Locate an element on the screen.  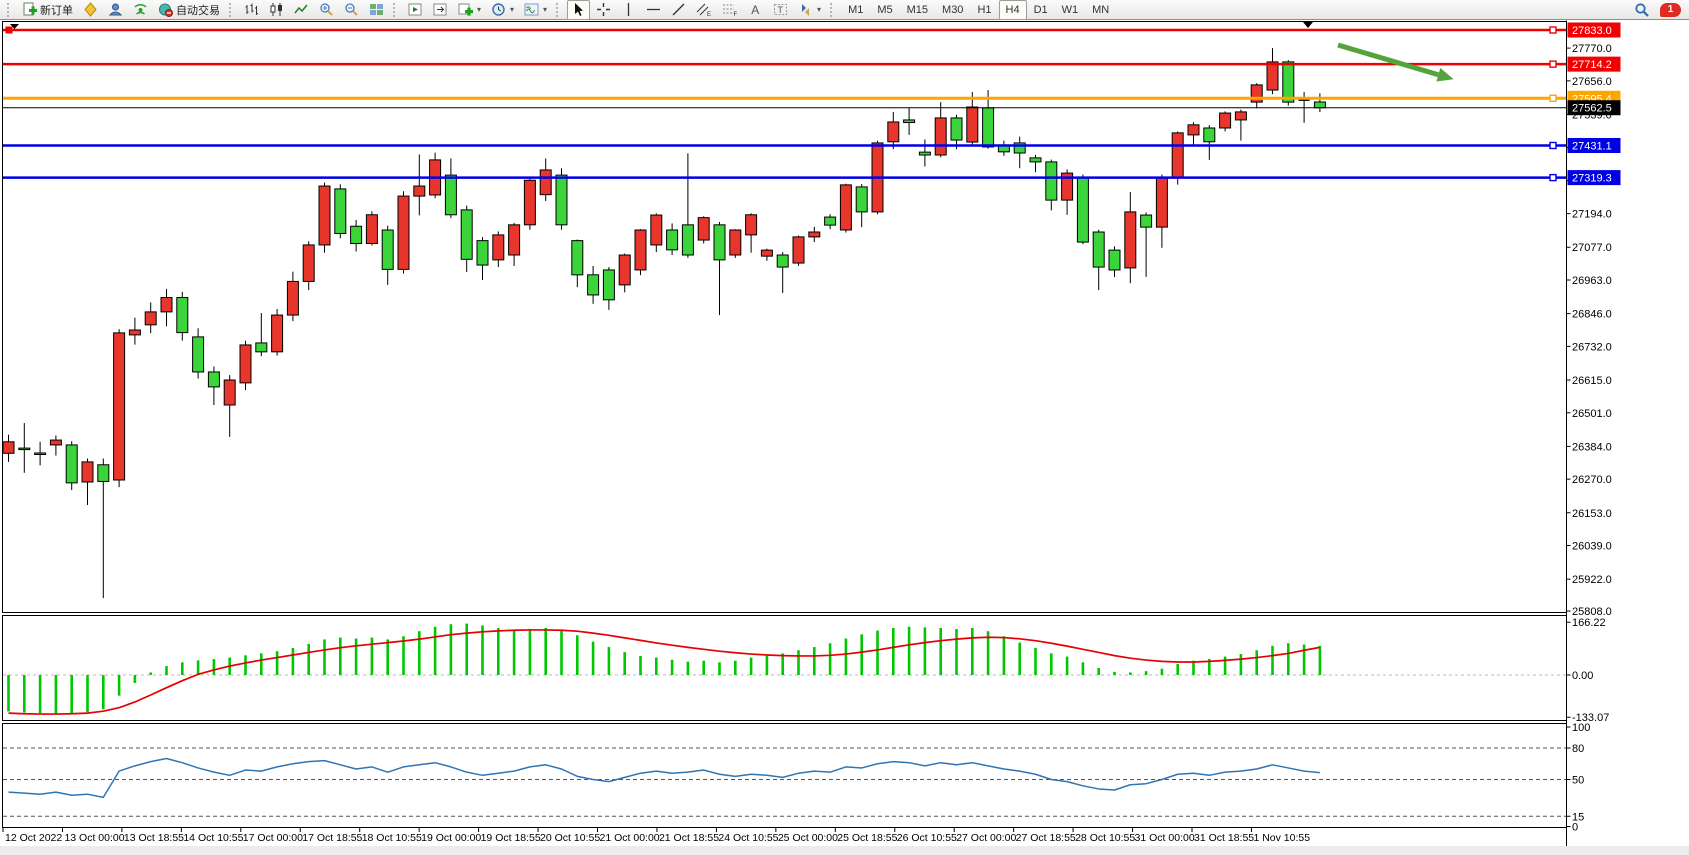
trend-line-icon is located at coordinates (678, 9).